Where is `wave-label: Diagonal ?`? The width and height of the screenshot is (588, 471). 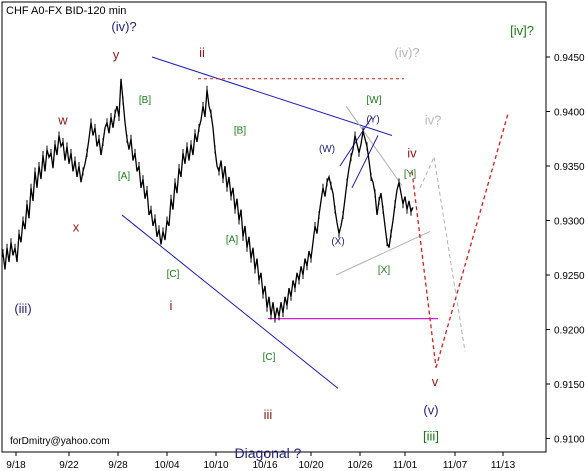
wave-label: Diagonal ? is located at coordinates (268, 453).